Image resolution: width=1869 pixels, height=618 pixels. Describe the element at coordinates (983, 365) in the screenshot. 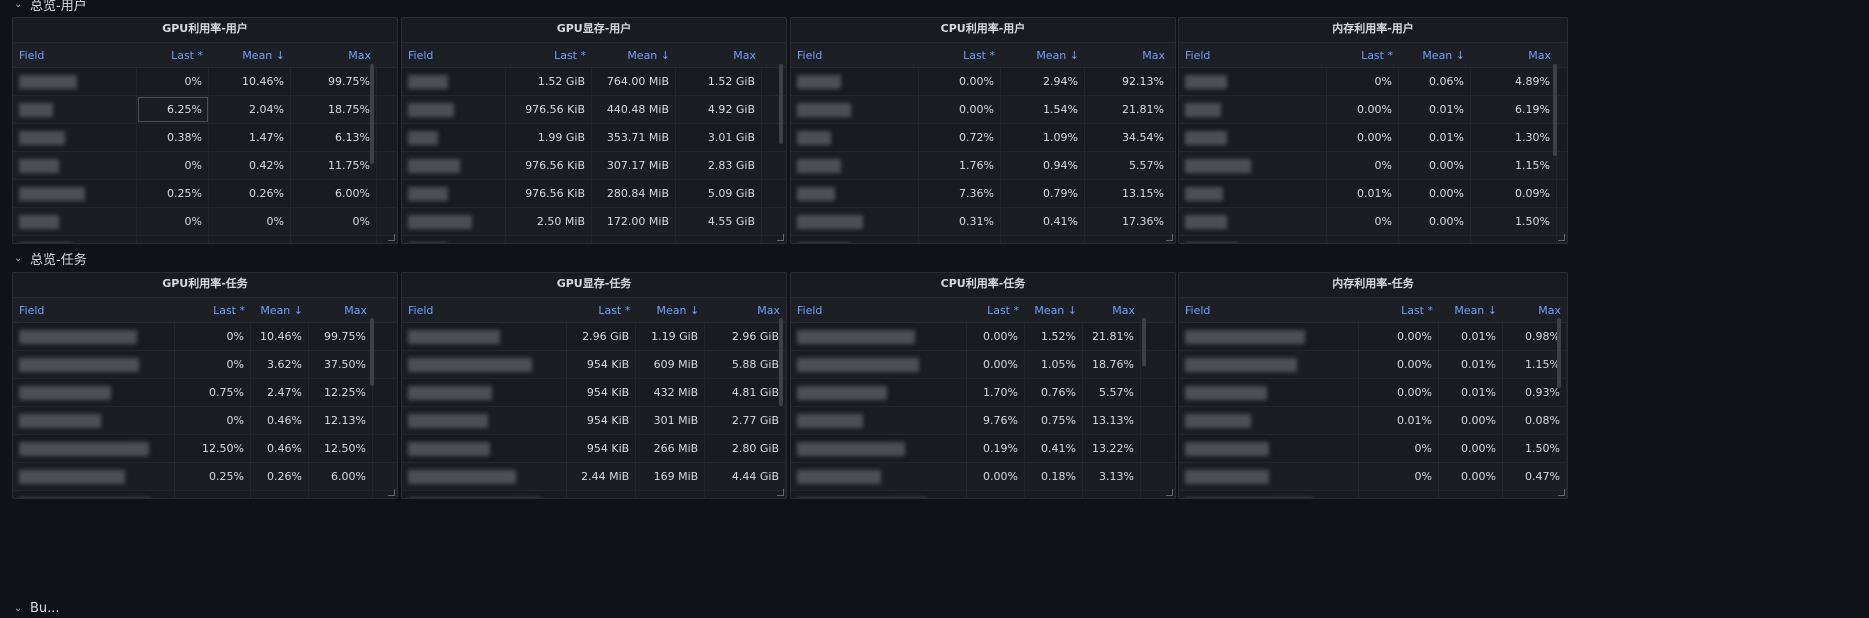

I see `table-row: 0.00% 1.05% 18.76%` at that location.